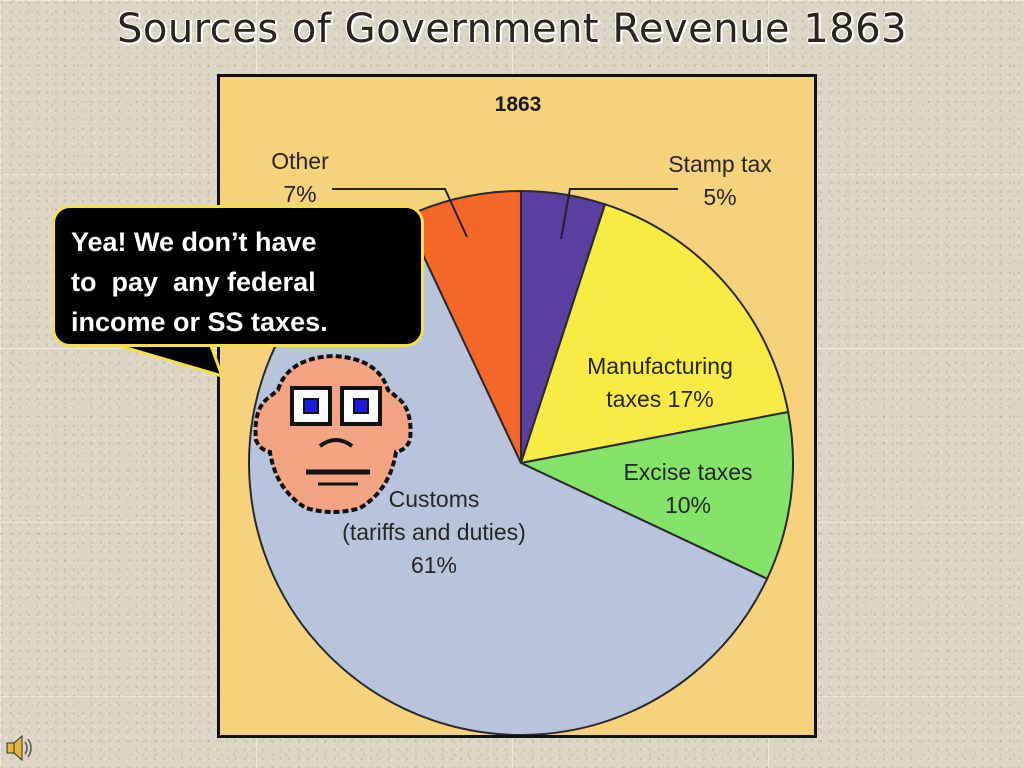 The width and height of the screenshot is (1024, 768). I want to click on slice-label: Stamp tax 5%, so click(720, 180).